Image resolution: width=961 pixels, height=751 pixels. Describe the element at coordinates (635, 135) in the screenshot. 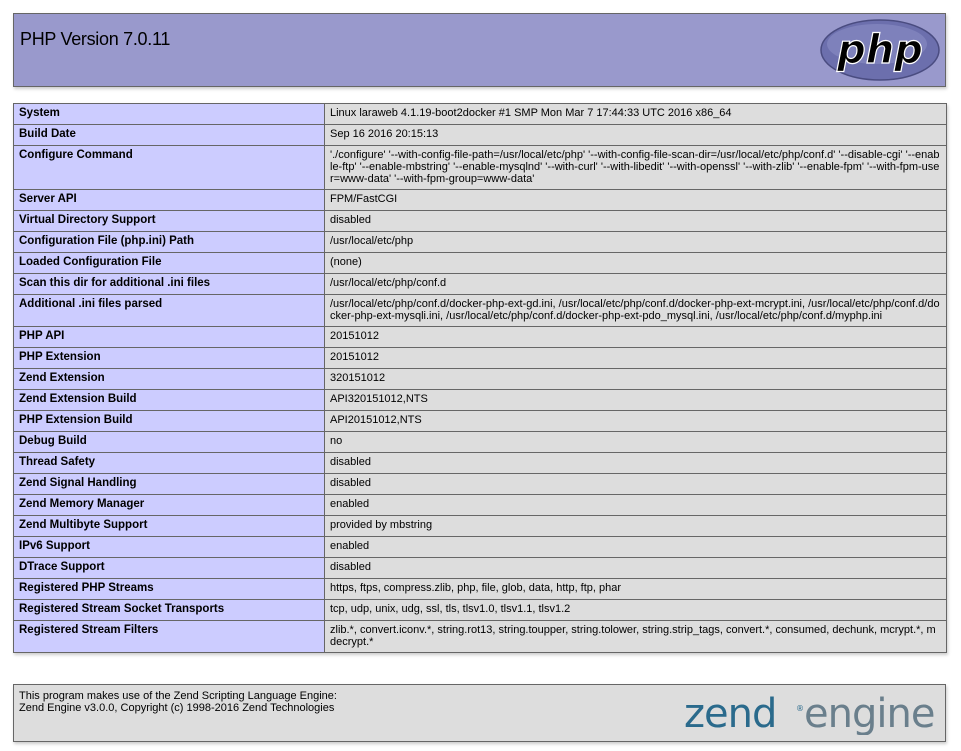

I see `row-value: Sep 16 2016 20:15:13` at that location.